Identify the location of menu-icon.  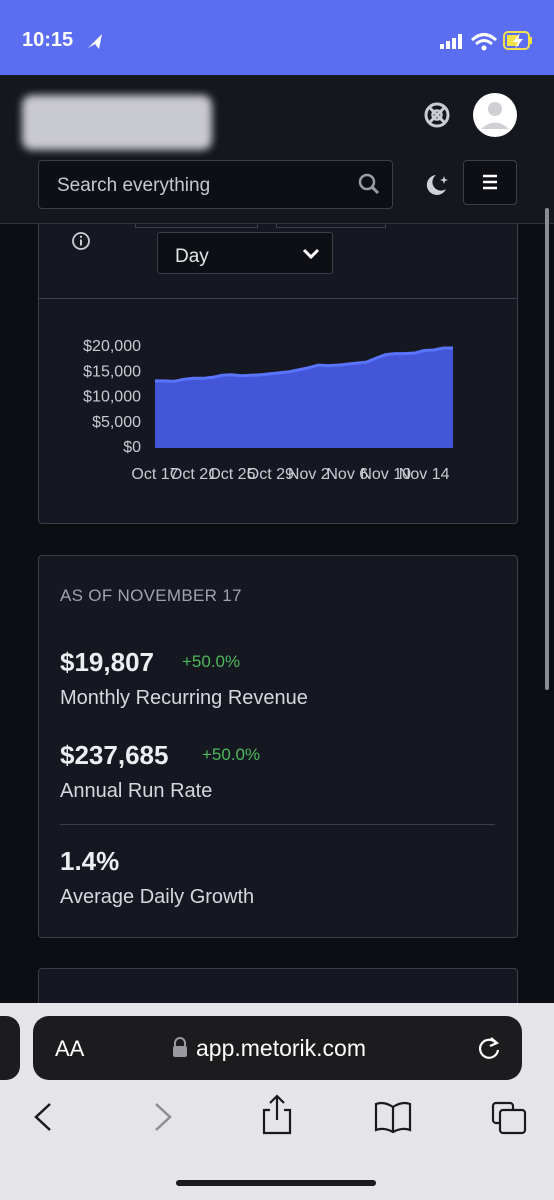
(490, 182).